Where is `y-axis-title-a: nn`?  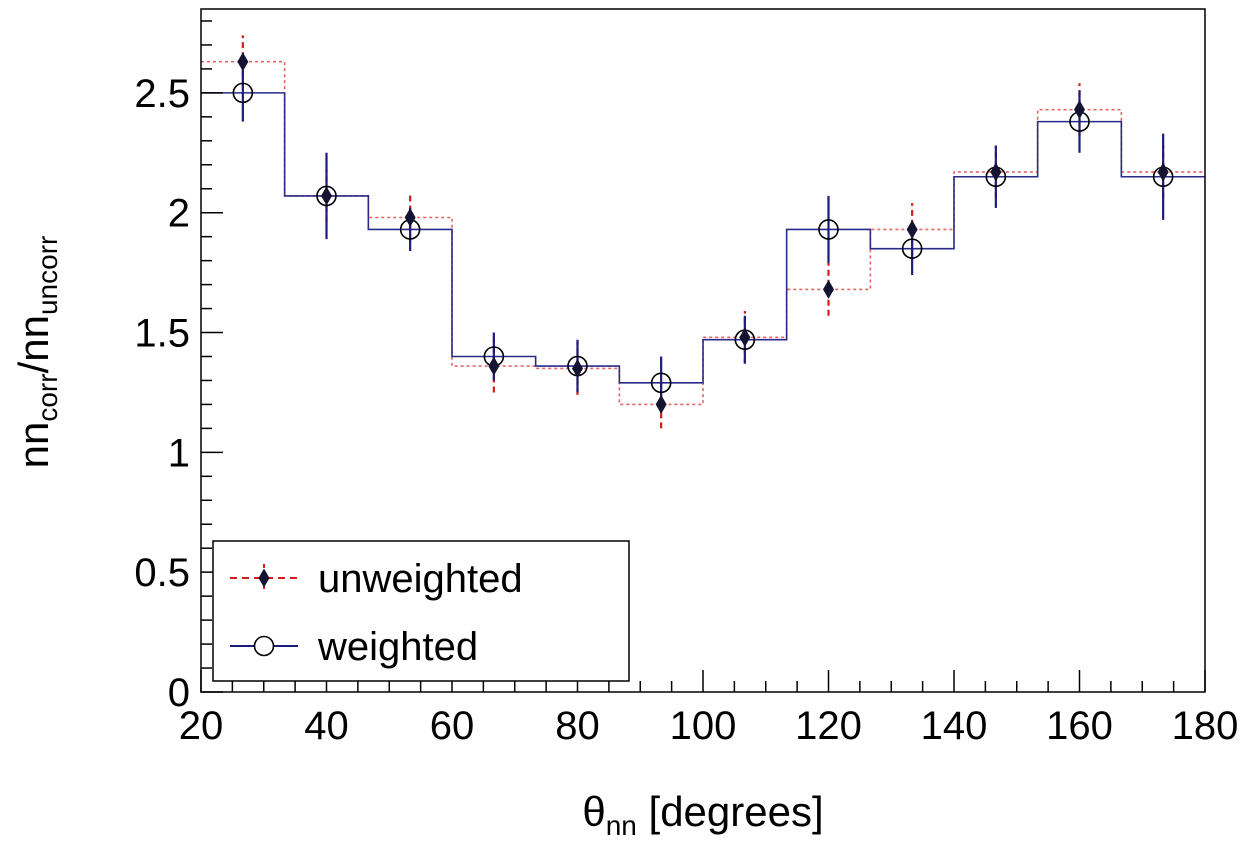 y-axis-title-a: nn is located at coordinates (33, 445).